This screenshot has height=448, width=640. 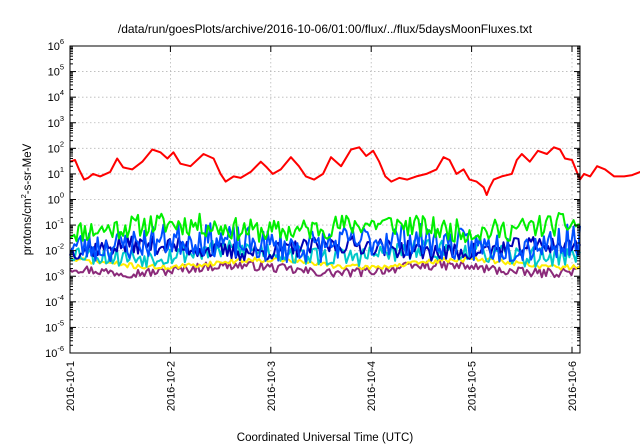 What do you see at coordinates (54, 352) in the screenshot?
I see `y-tick-label: 10⁻⁶` at bounding box center [54, 352].